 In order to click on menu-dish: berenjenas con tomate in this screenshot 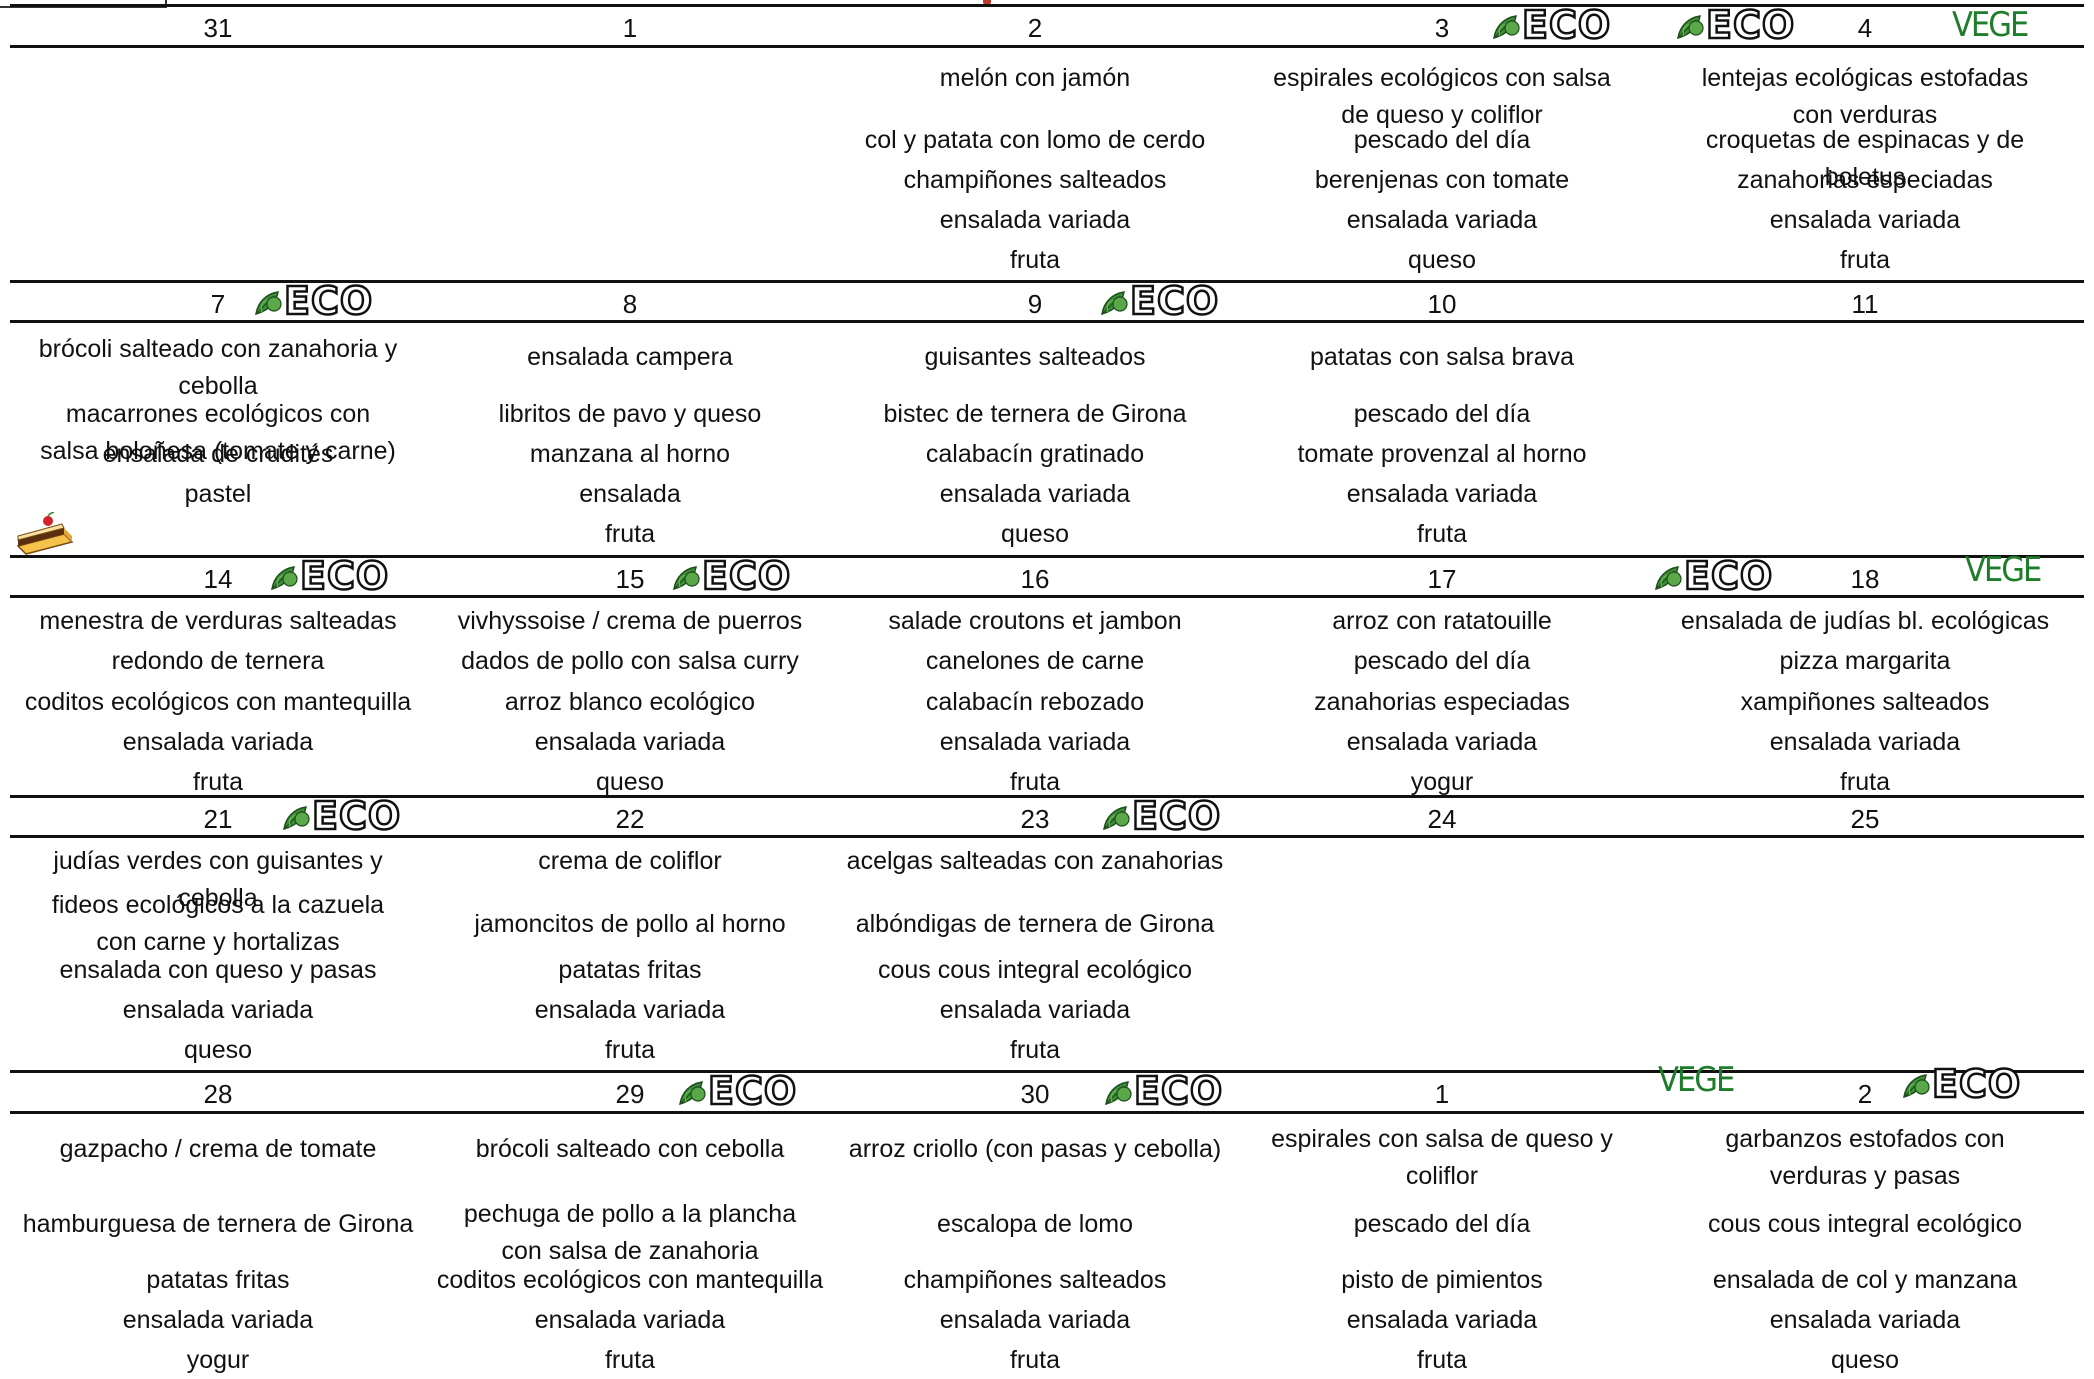, I will do `click(1442, 180)`.